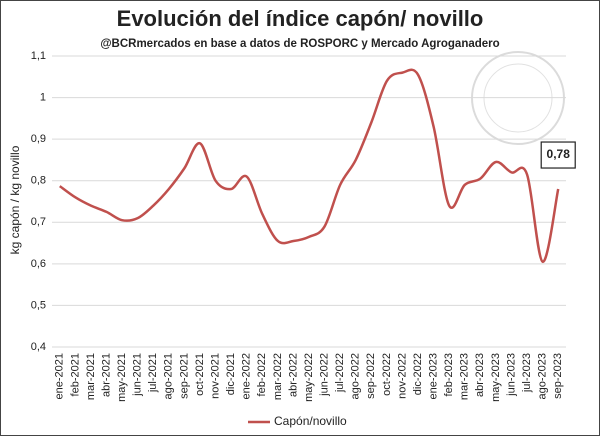  What do you see at coordinates (106, 375) in the screenshot?
I see `x-tick-label: abr-2021` at bounding box center [106, 375].